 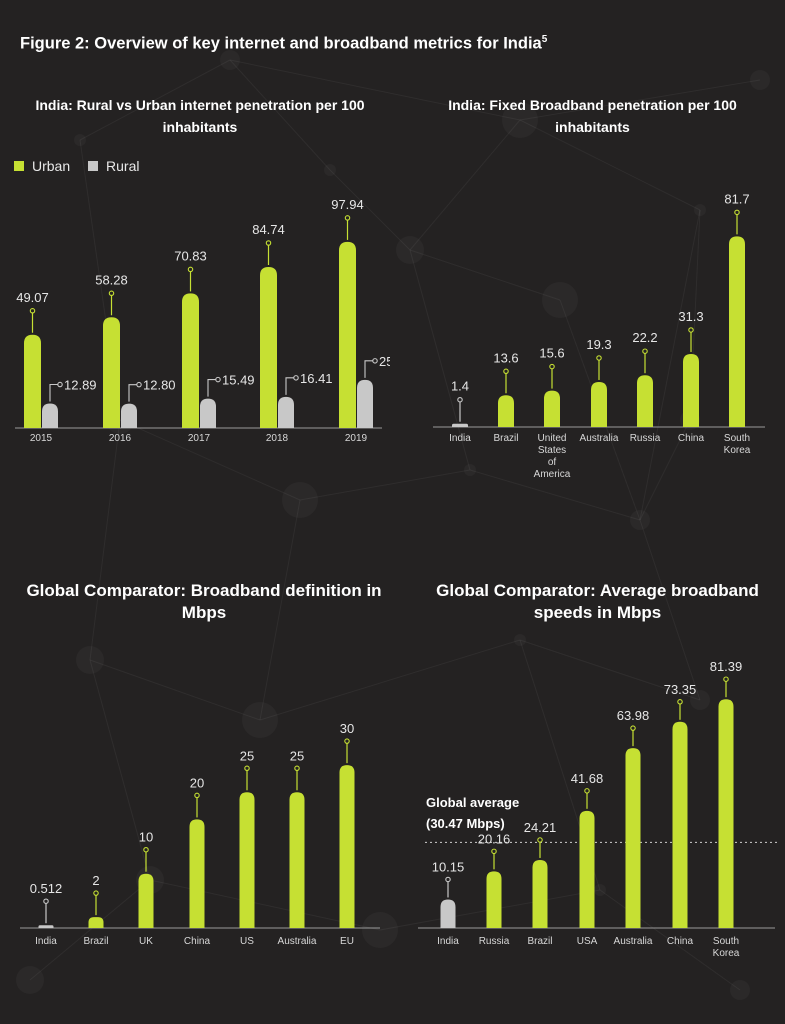 I want to click on leader-rural-2016-line, so click(x=132, y=393).